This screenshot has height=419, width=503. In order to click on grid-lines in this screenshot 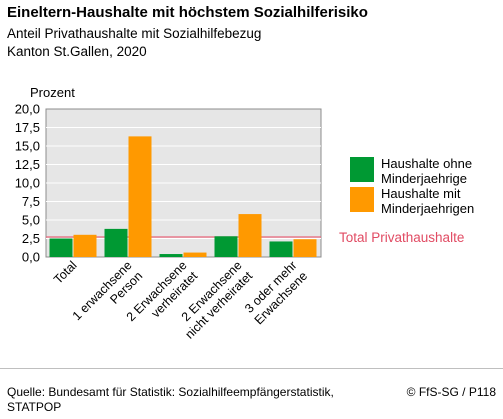, I will do `click(183, 183)`.